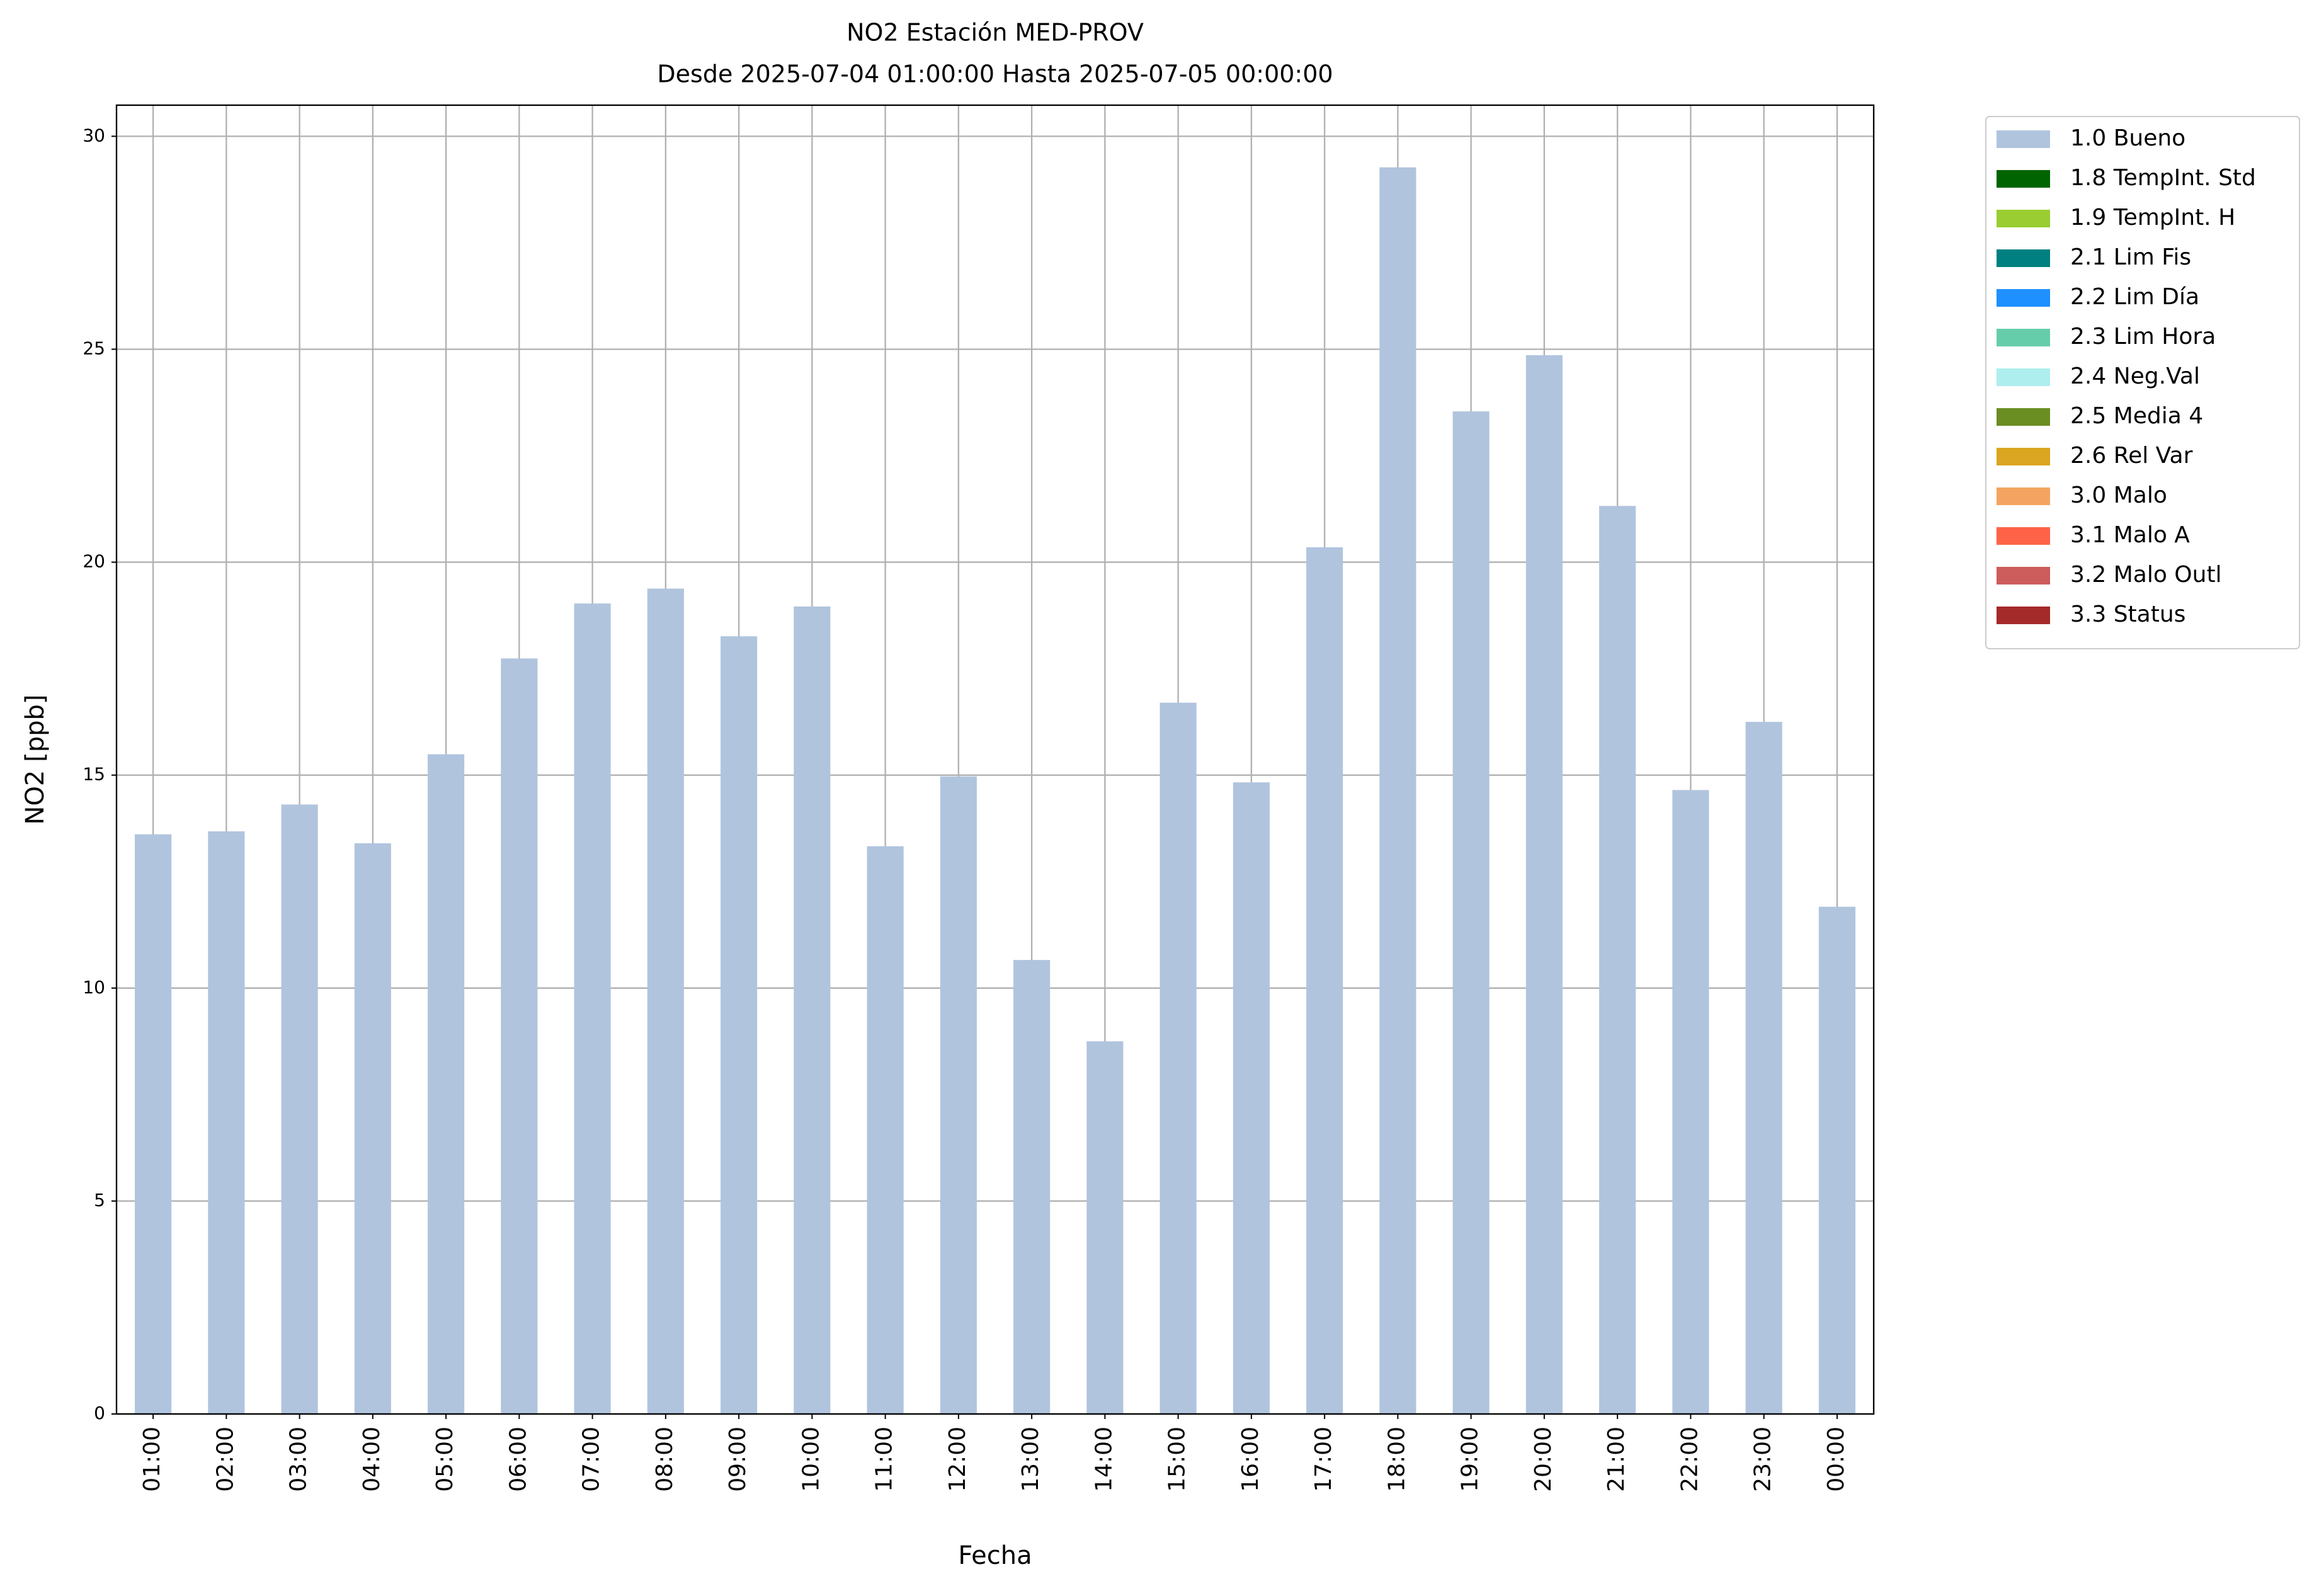 Image resolution: width=2319 pixels, height=1596 pixels. Describe the element at coordinates (94, 987) in the screenshot. I see `y-tick-label: 10` at that location.